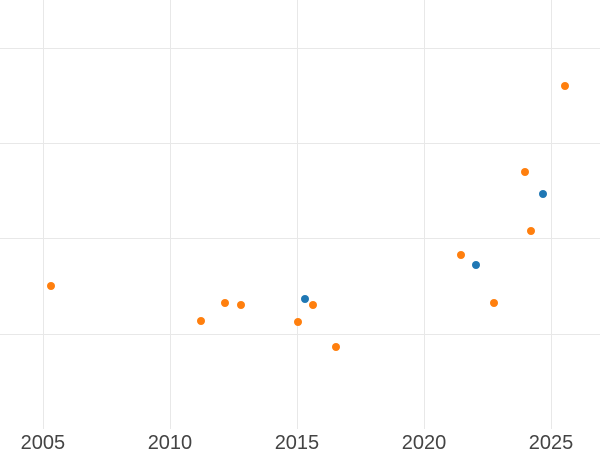 The width and height of the screenshot is (600, 450). What do you see at coordinates (297, 441) in the screenshot?
I see `x-tick-label: 2015` at bounding box center [297, 441].